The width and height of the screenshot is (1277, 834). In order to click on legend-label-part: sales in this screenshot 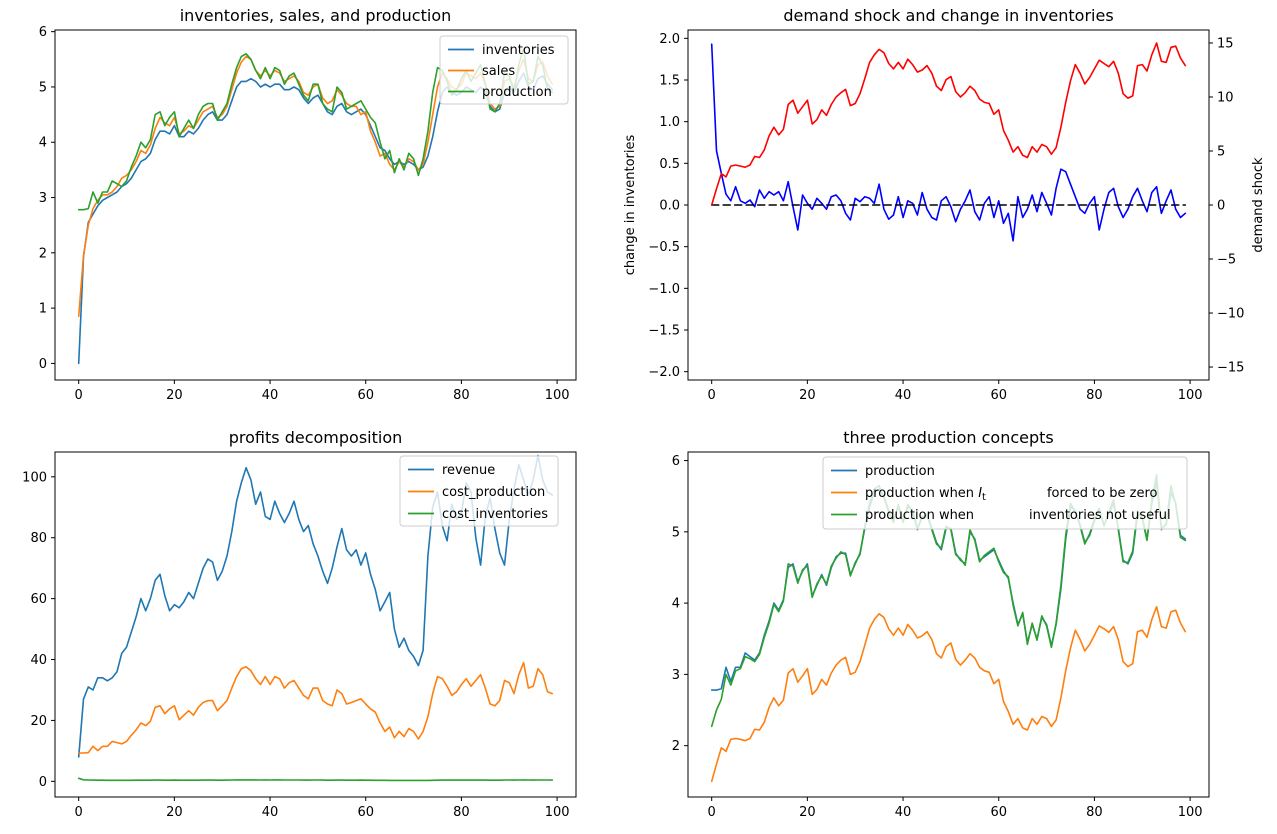, I will do `click(498, 71)`.